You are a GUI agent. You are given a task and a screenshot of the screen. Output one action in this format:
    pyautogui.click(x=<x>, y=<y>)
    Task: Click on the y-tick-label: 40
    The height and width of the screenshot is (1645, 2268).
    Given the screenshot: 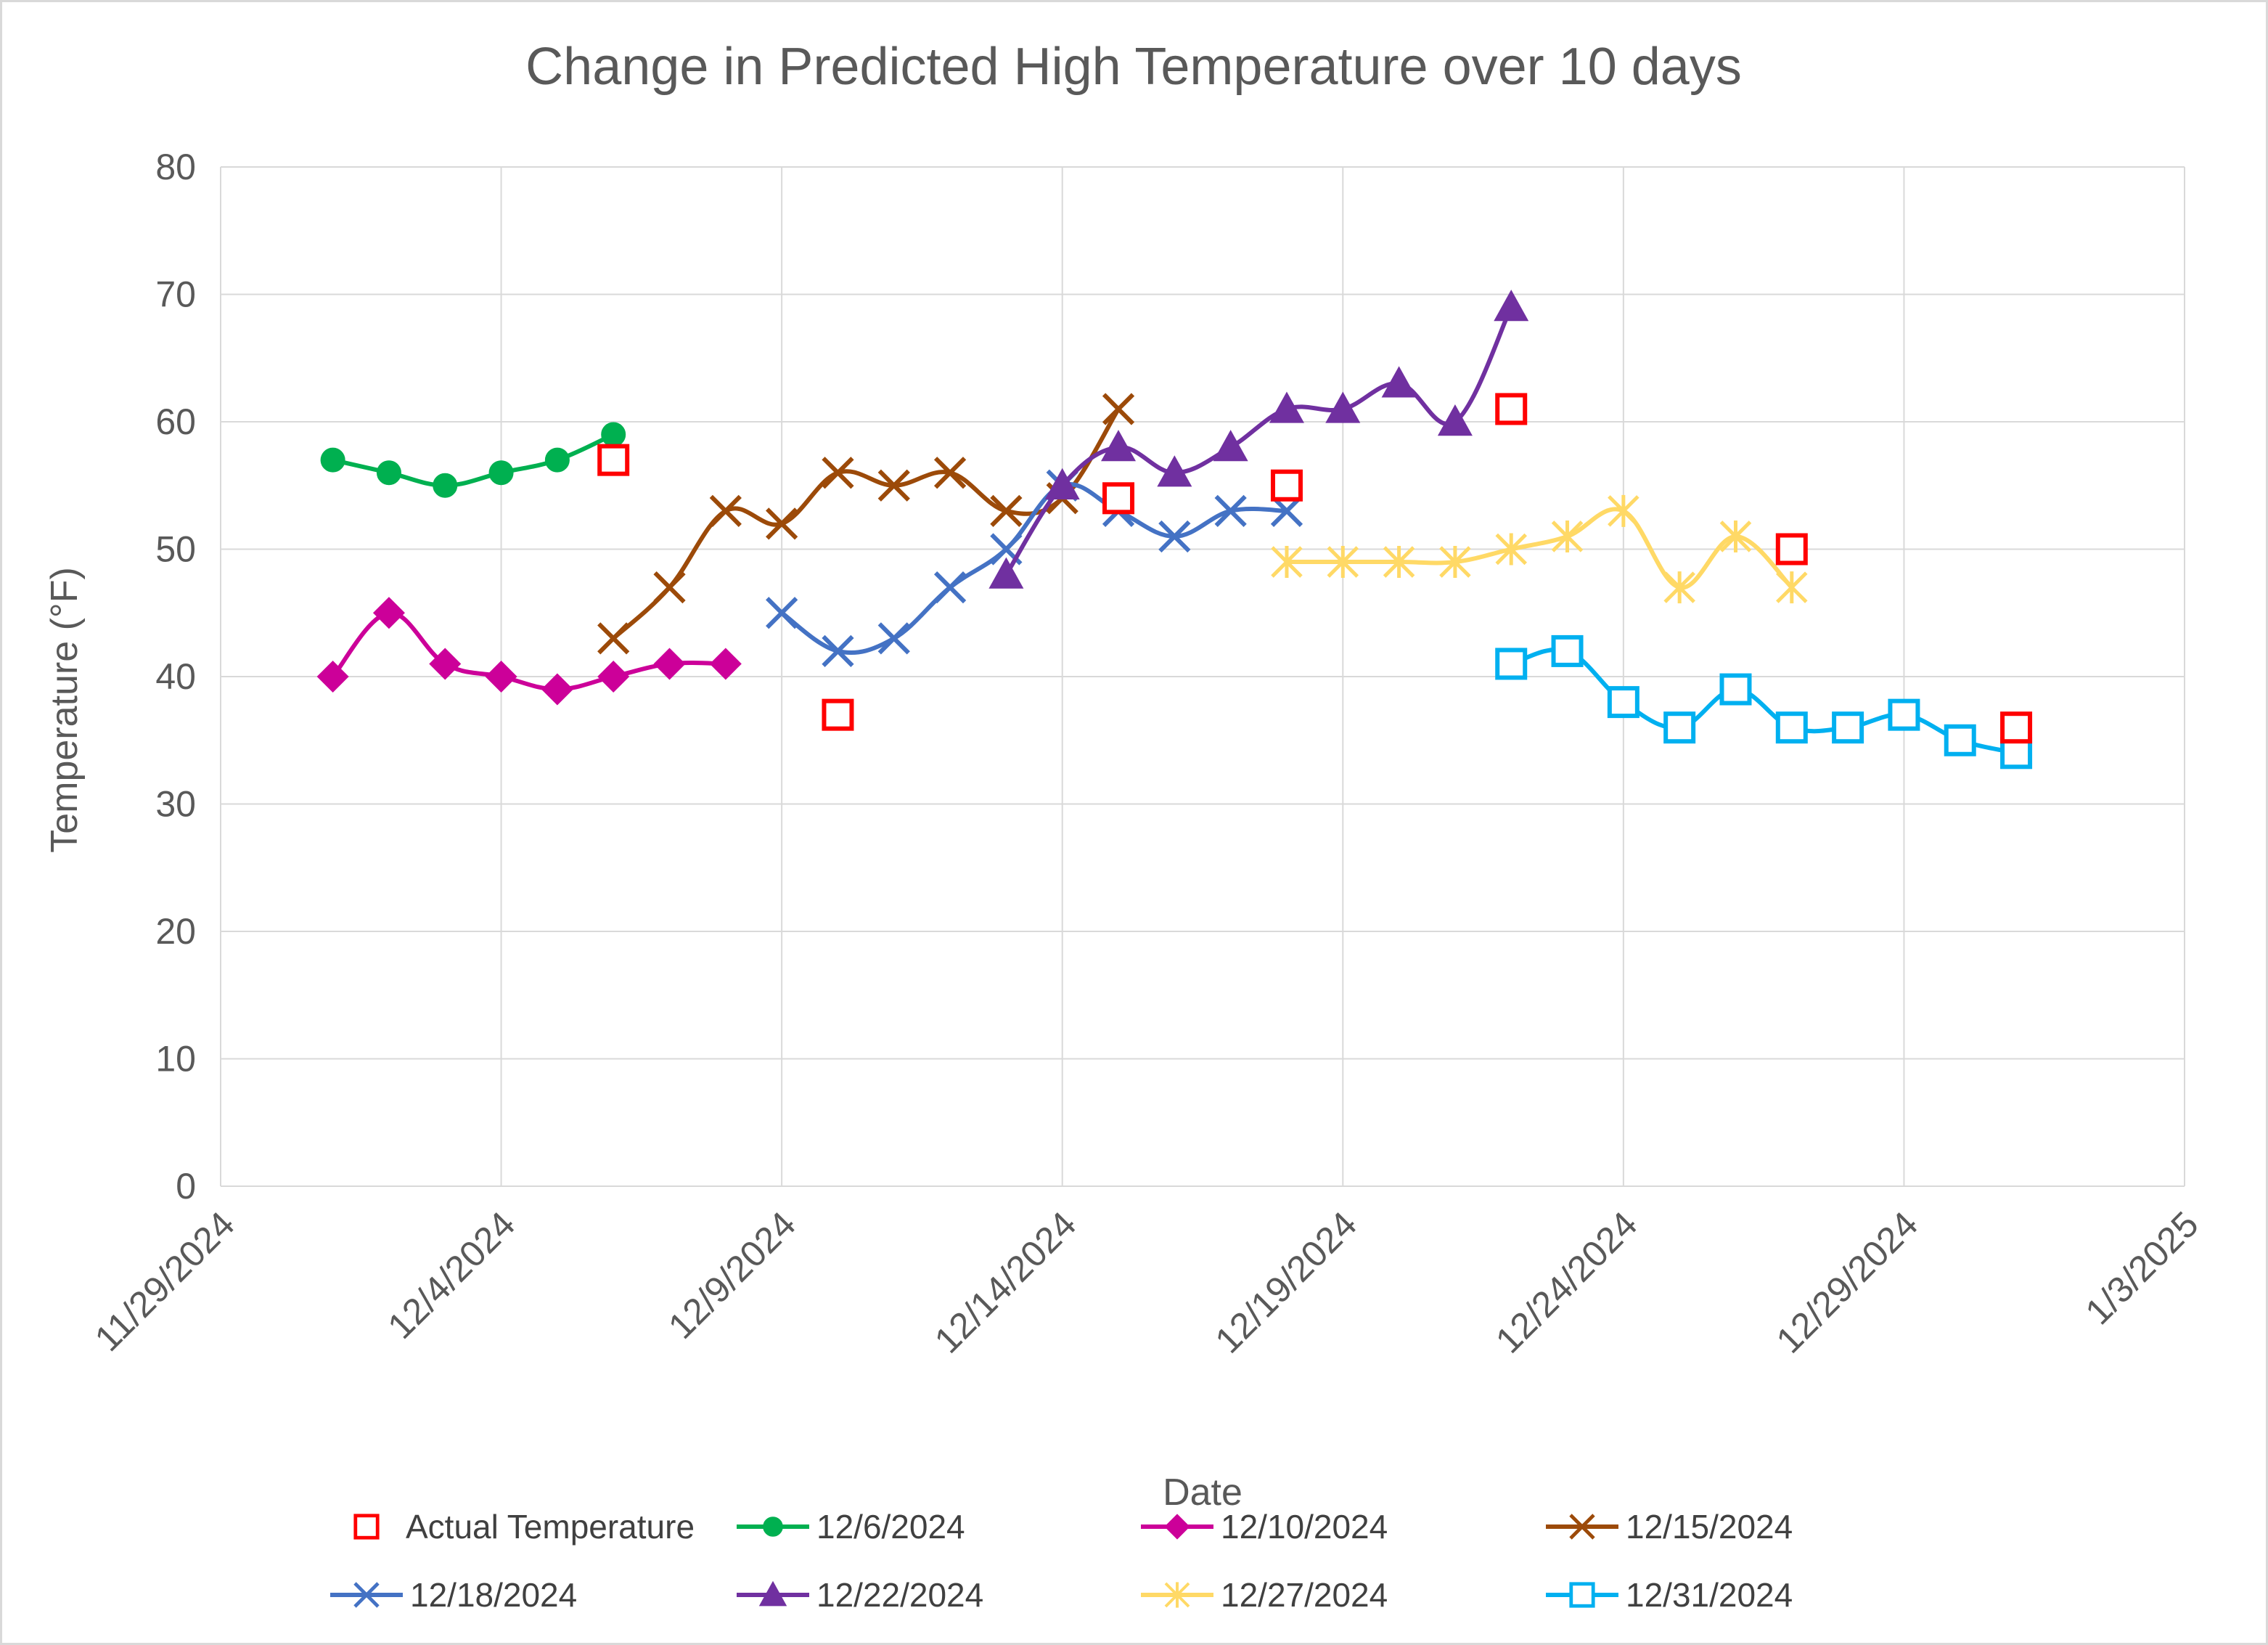 What is the action you would take?
    pyautogui.click(x=175, y=676)
    